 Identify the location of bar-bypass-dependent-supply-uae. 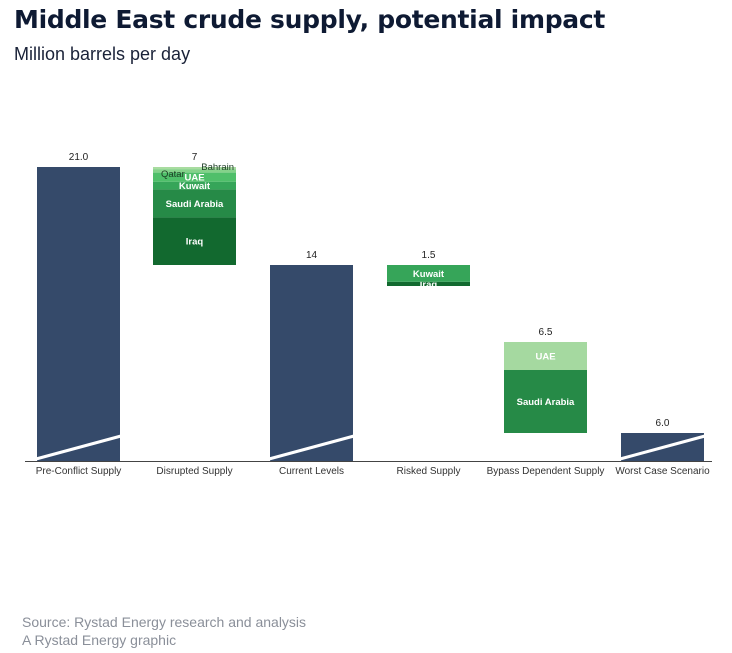
(545, 356).